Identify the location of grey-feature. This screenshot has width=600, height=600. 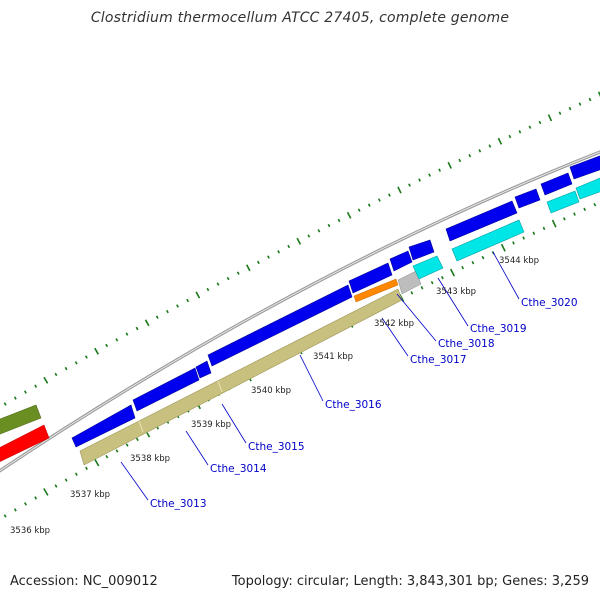
(409, 282).